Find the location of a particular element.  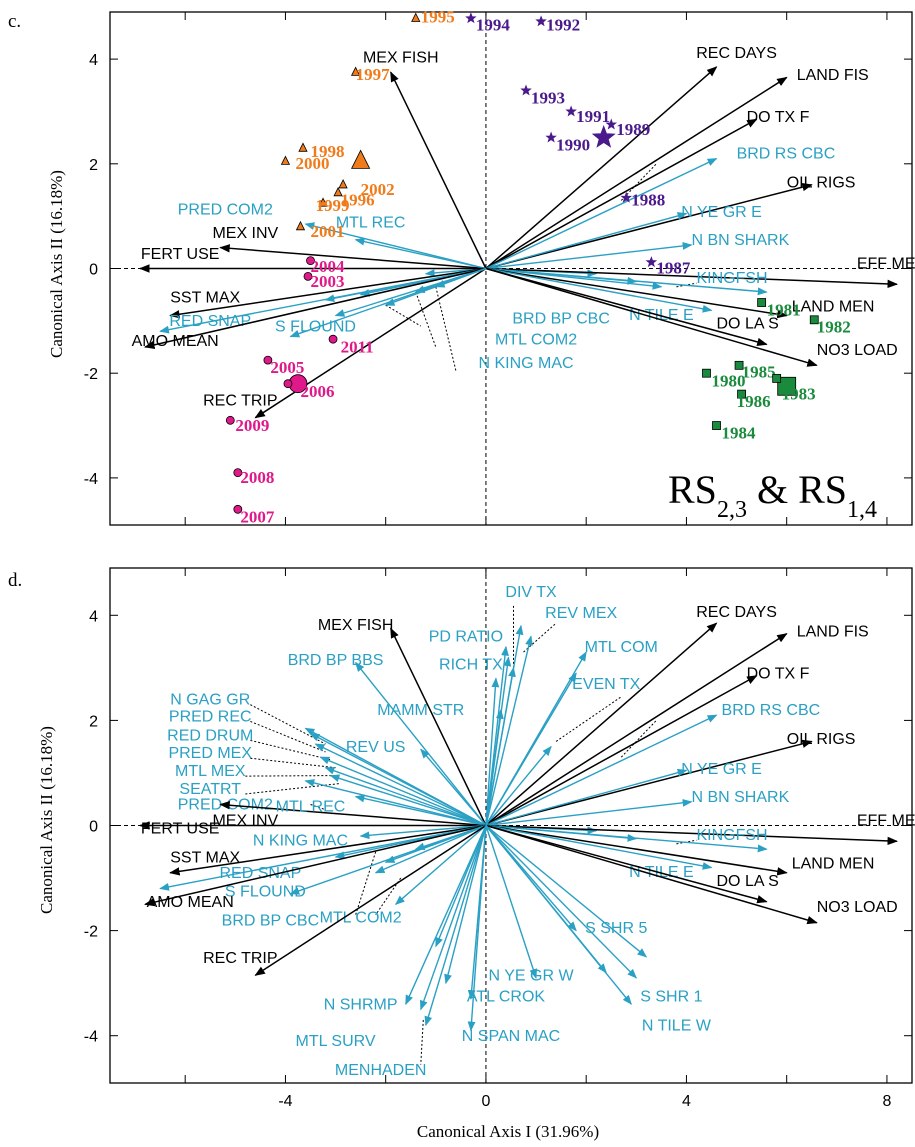

panel-c-y-axis-title: Canonical Axis II (16.18%) is located at coordinates (56, 264).